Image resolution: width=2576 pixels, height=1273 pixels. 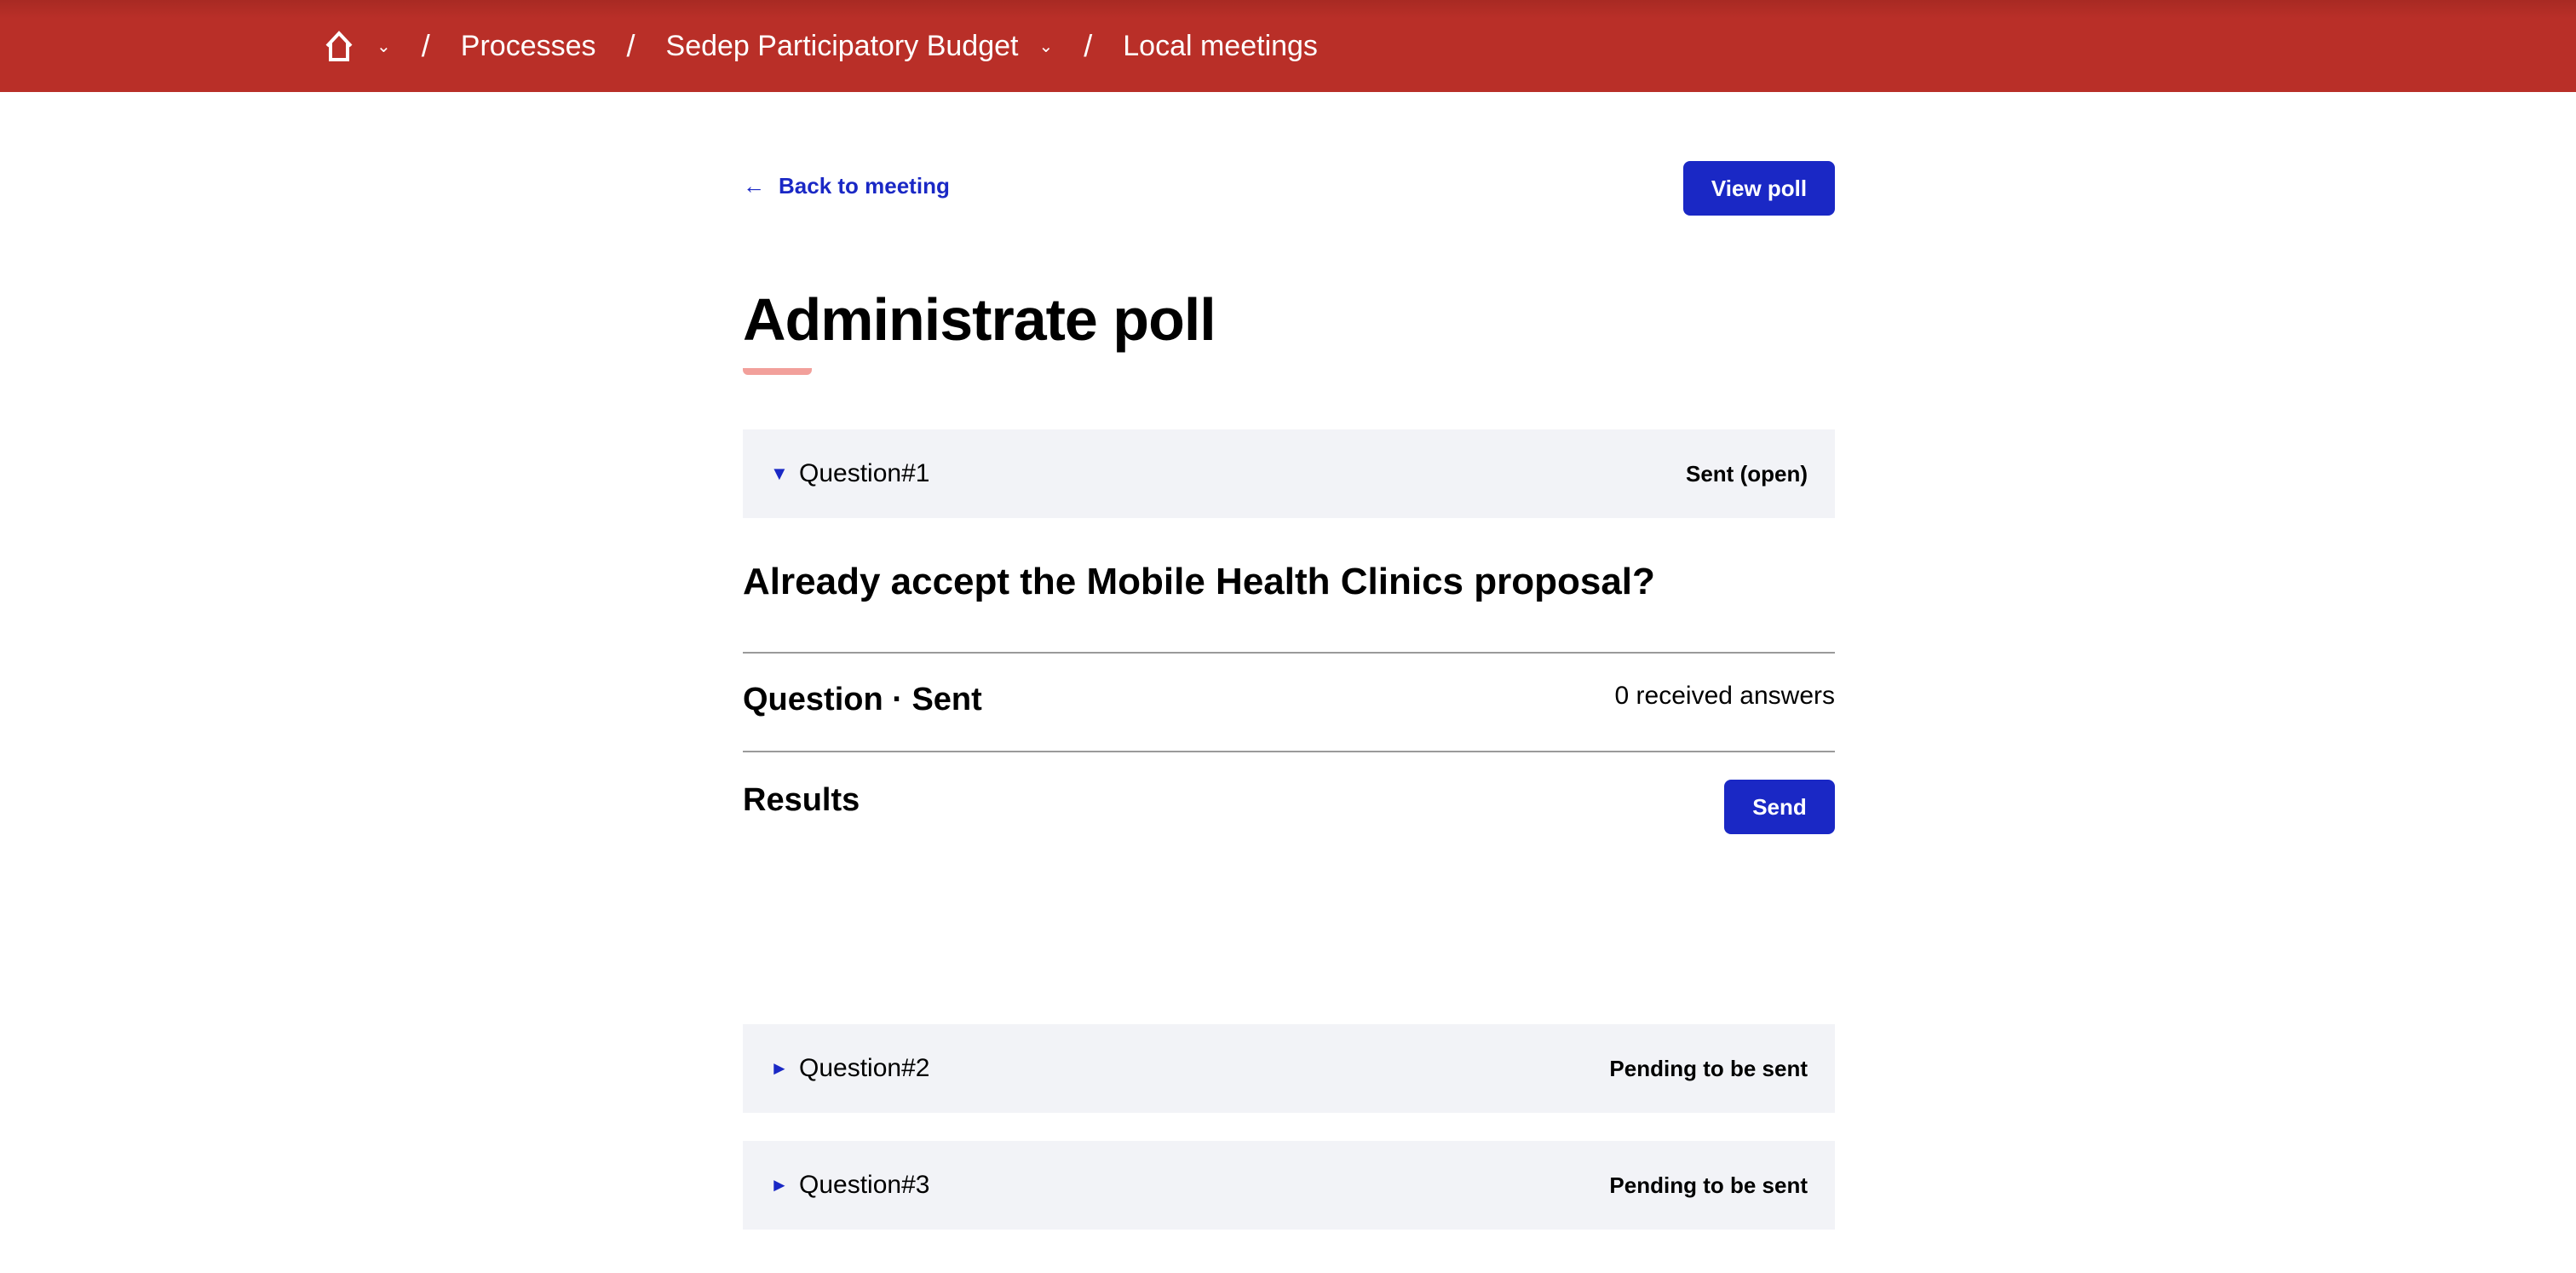 What do you see at coordinates (1289, 473) in the screenshot?
I see `question-1-header: ▼ Question#1 Sent (open)` at bounding box center [1289, 473].